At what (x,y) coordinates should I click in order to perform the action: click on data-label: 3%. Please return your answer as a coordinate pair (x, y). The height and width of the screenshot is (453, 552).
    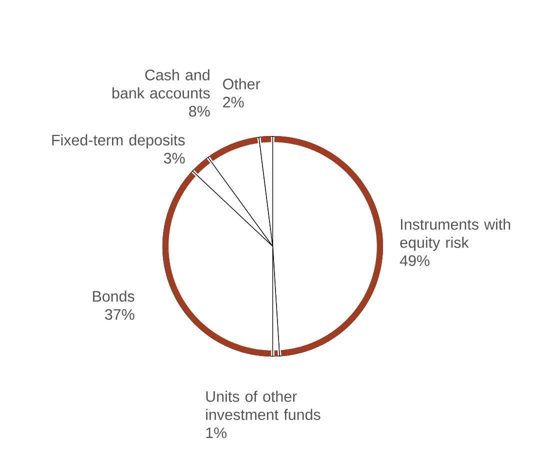
    Looking at the image, I should click on (174, 158).